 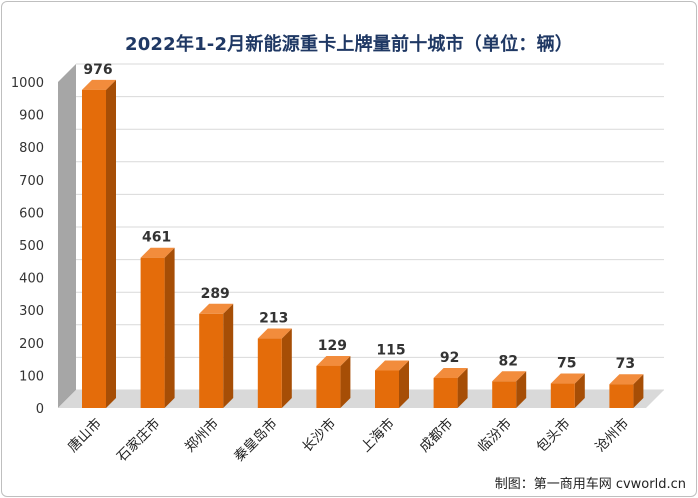 What do you see at coordinates (215, 294) in the screenshot?
I see `data-label: 289` at bounding box center [215, 294].